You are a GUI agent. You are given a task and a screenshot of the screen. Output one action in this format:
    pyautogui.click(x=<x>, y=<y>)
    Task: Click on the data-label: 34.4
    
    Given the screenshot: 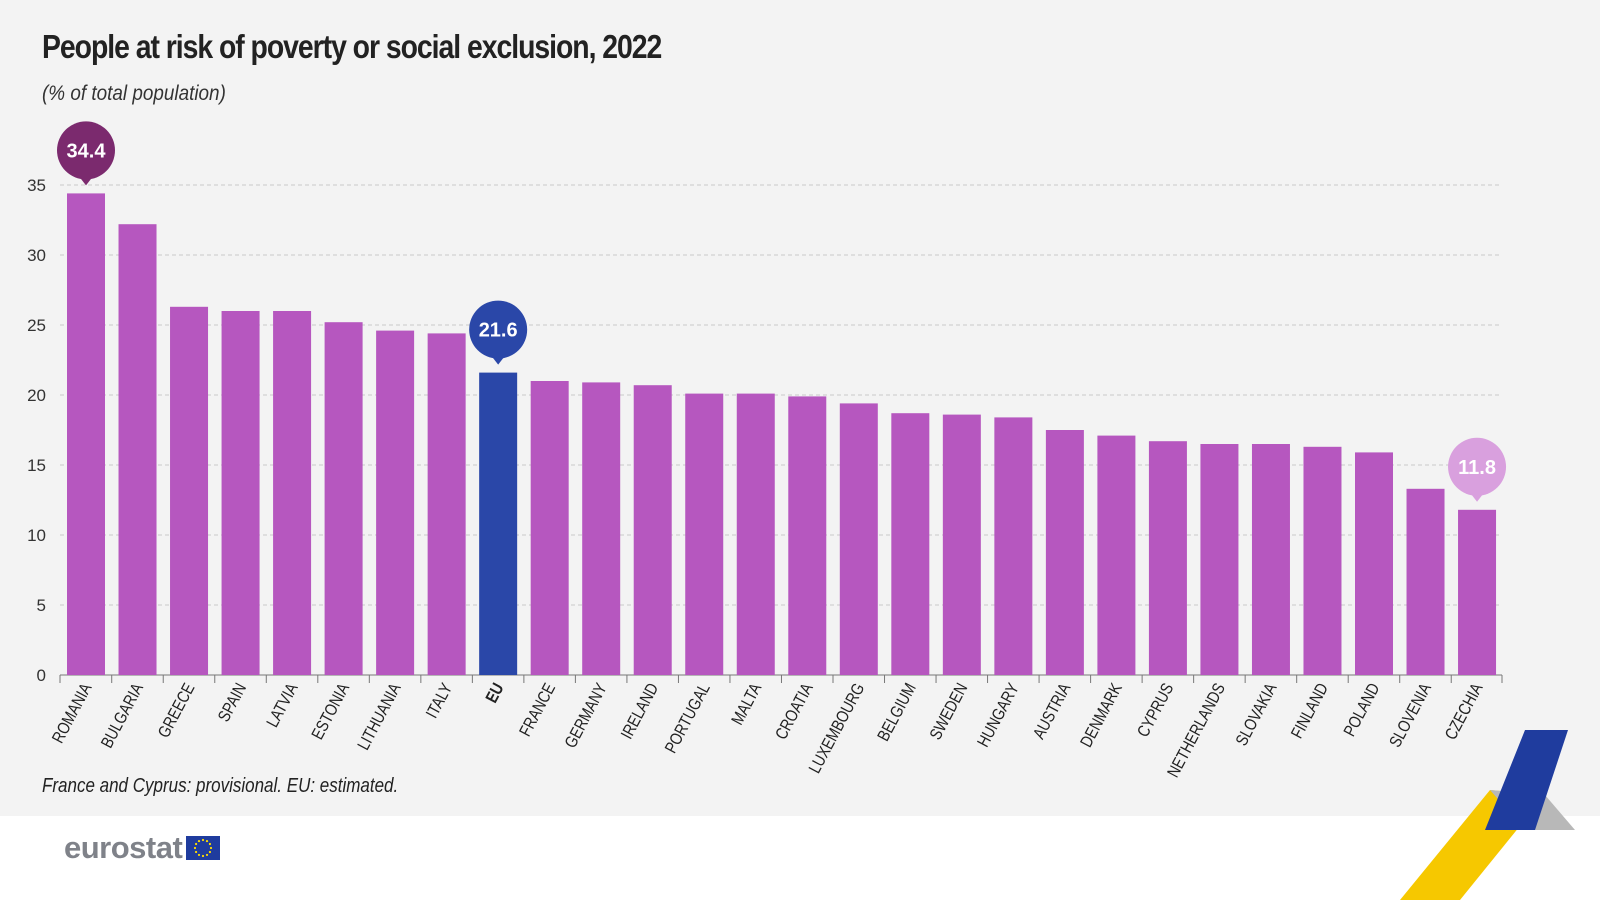 What is the action you would take?
    pyautogui.click(x=87, y=151)
    